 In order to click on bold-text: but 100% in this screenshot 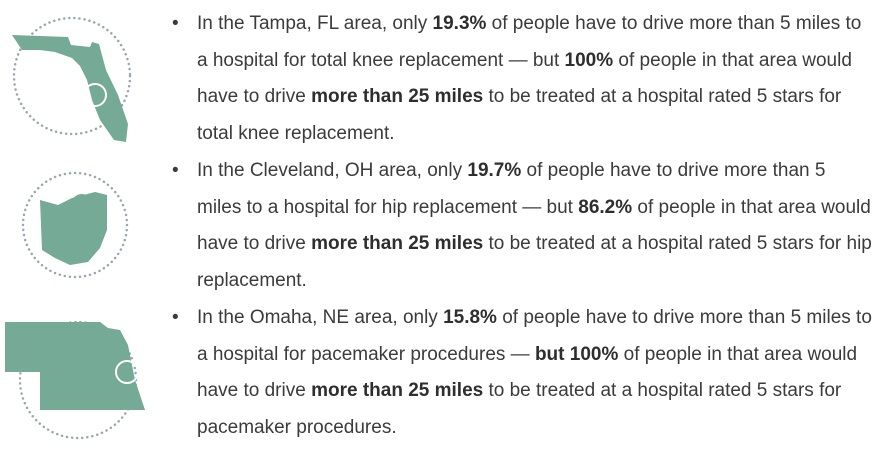, I will do `click(576, 354)`.